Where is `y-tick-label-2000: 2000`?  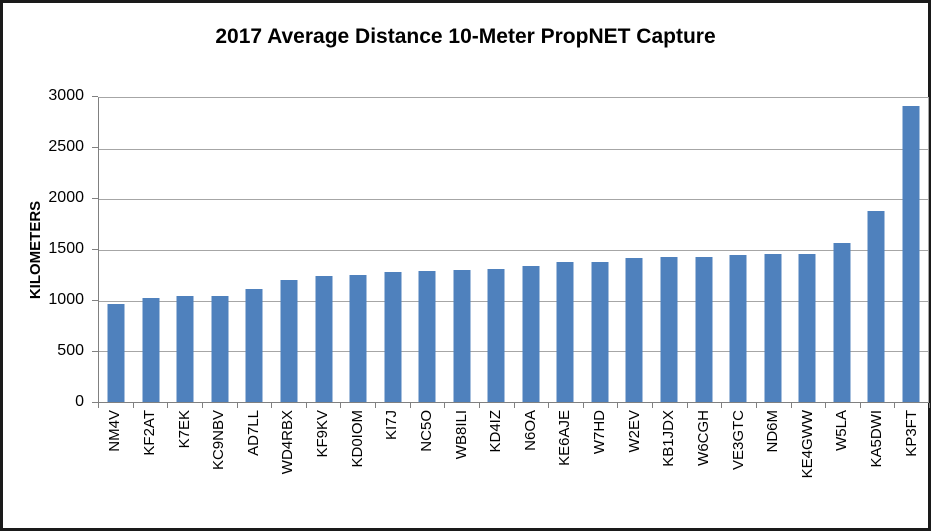 y-tick-label-2000: 2000 is located at coordinates (66, 197).